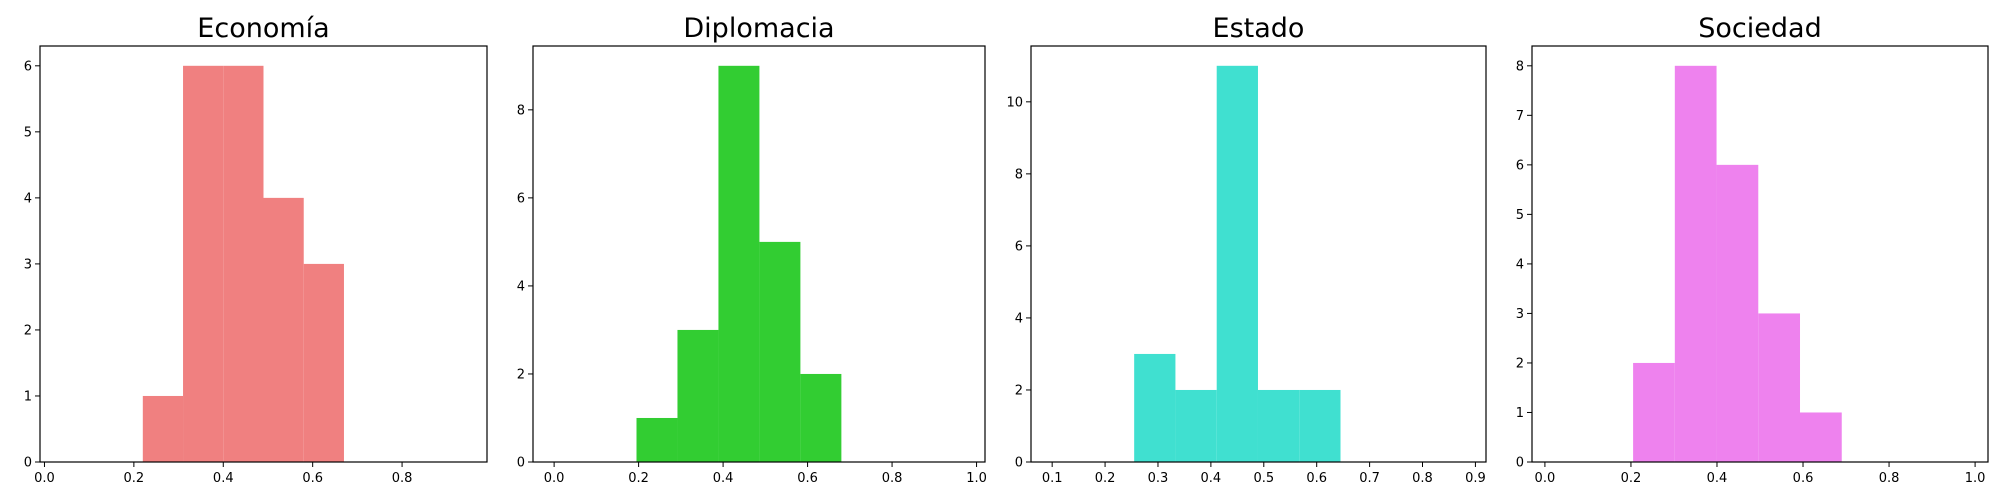  What do you see at coordinates (1259, 28) in the screenshot?
I see `subplot-title: Estado` at bounding box center [1259, 28].